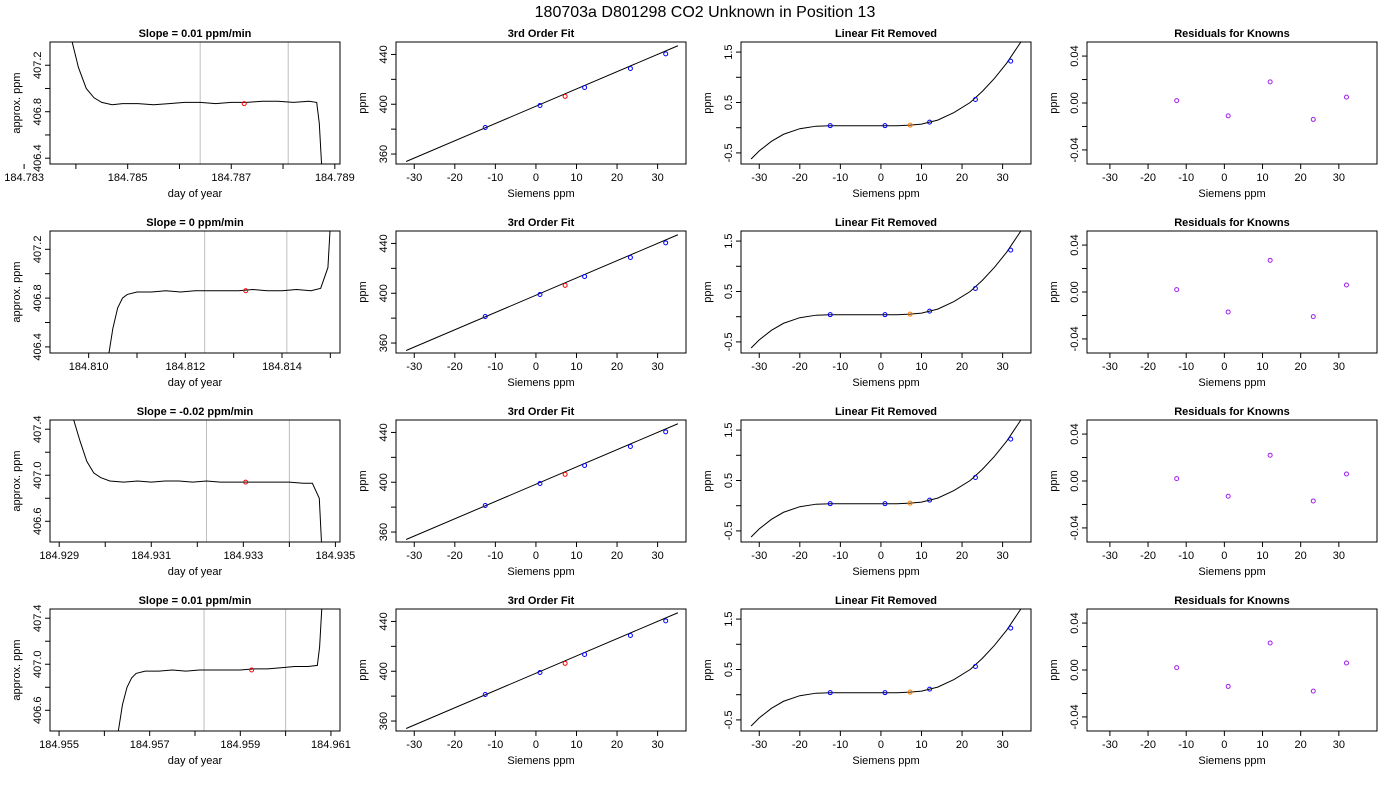 This screenshot has width=1400, height=800. What do you see at coordinates (38, 522) in the screenshot?
I see `y-tick-label: 406.6` at bounding box center [38, 522].